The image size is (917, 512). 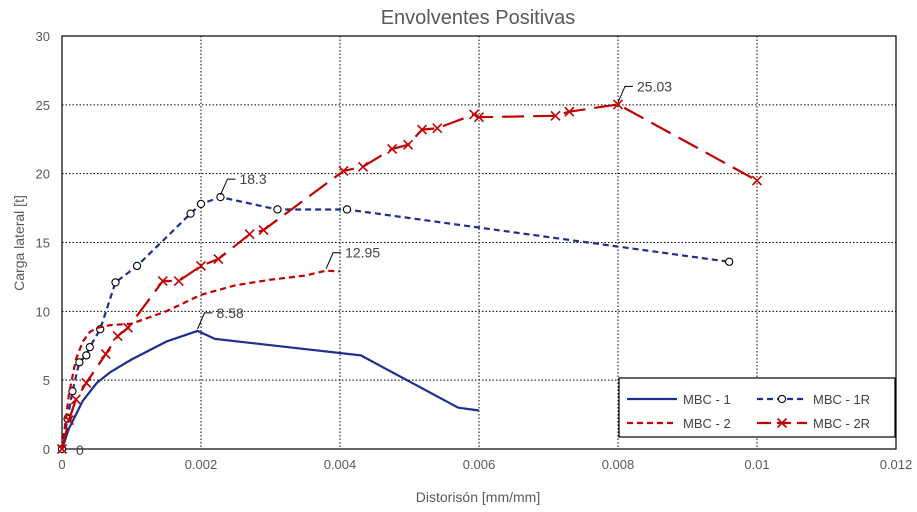 What do you see at coordinates (230, 313) in the screenshot?
I see `data-label: 8.58` at bounding box center [230, 313].